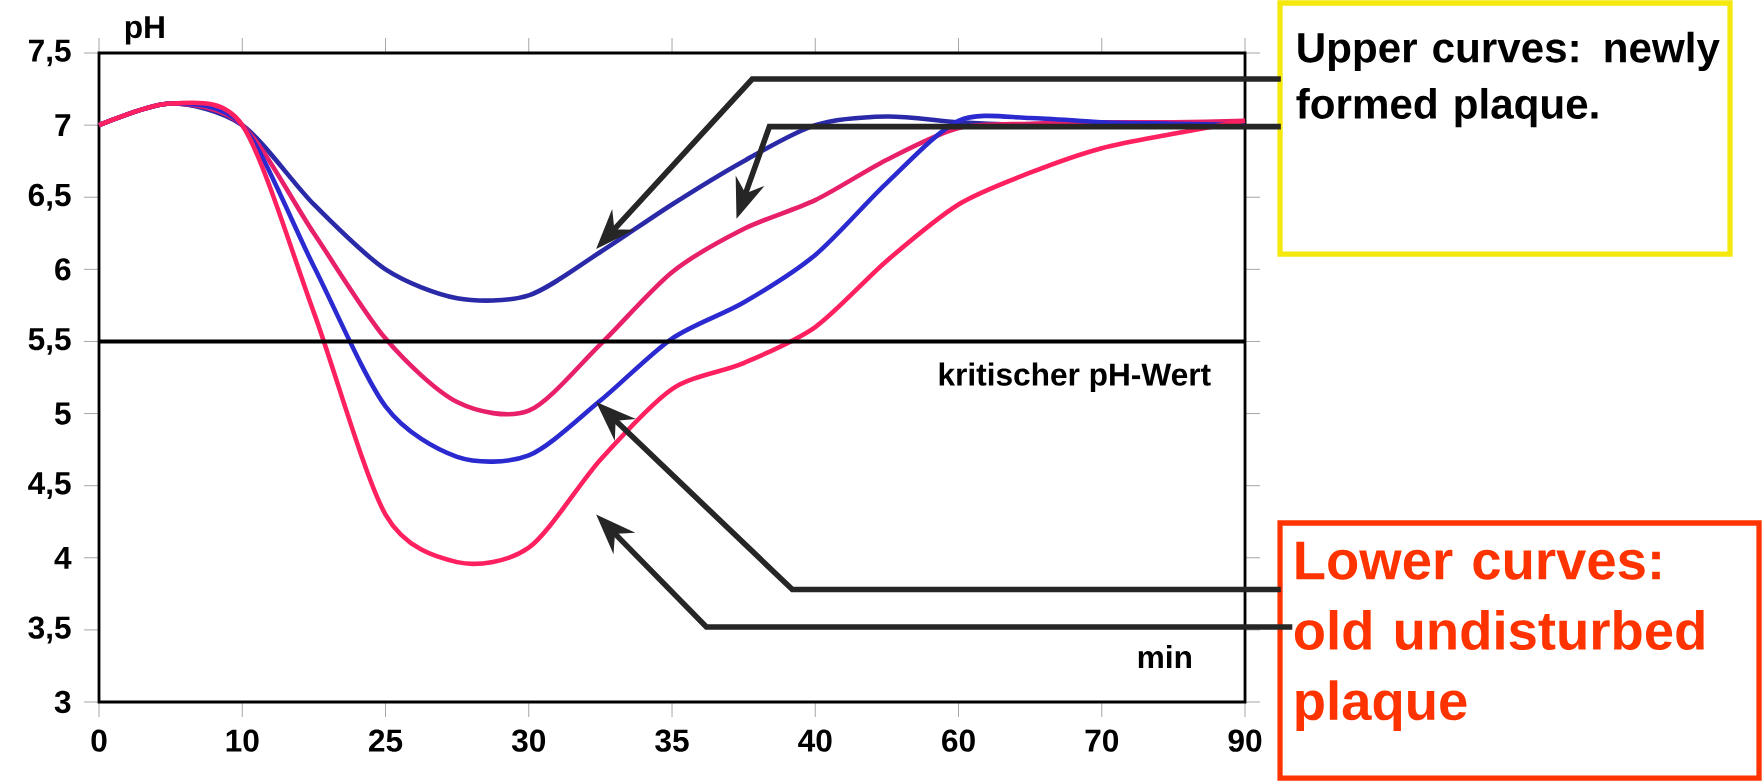 This screenshot has height=781, width=1762. What do you see at coordinates (672, 740) in the screenshot?
I see `x-tick-label: 35` at bounding box center [672, 740].